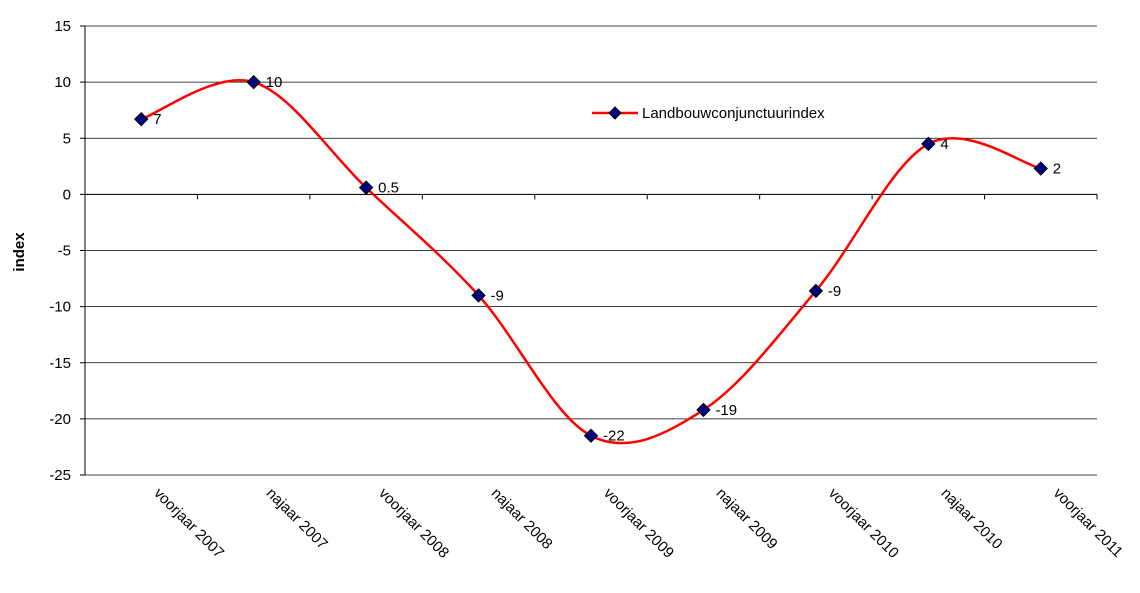  What do you see at coordinates (62, 26) in the screenshot?
I see `y-tick-label: 15` at bounding box center [62, 26].